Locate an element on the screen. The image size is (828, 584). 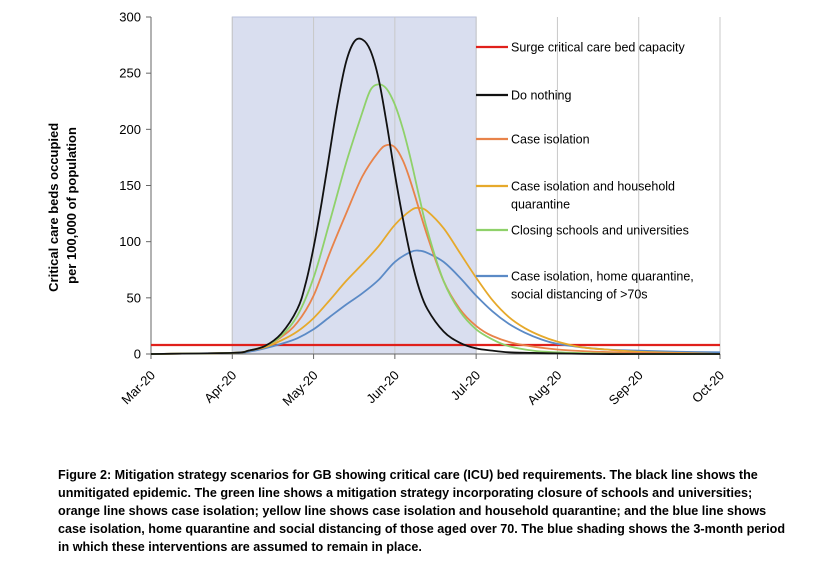
y-tick-label: 250 is located at coordinates (130, 73).